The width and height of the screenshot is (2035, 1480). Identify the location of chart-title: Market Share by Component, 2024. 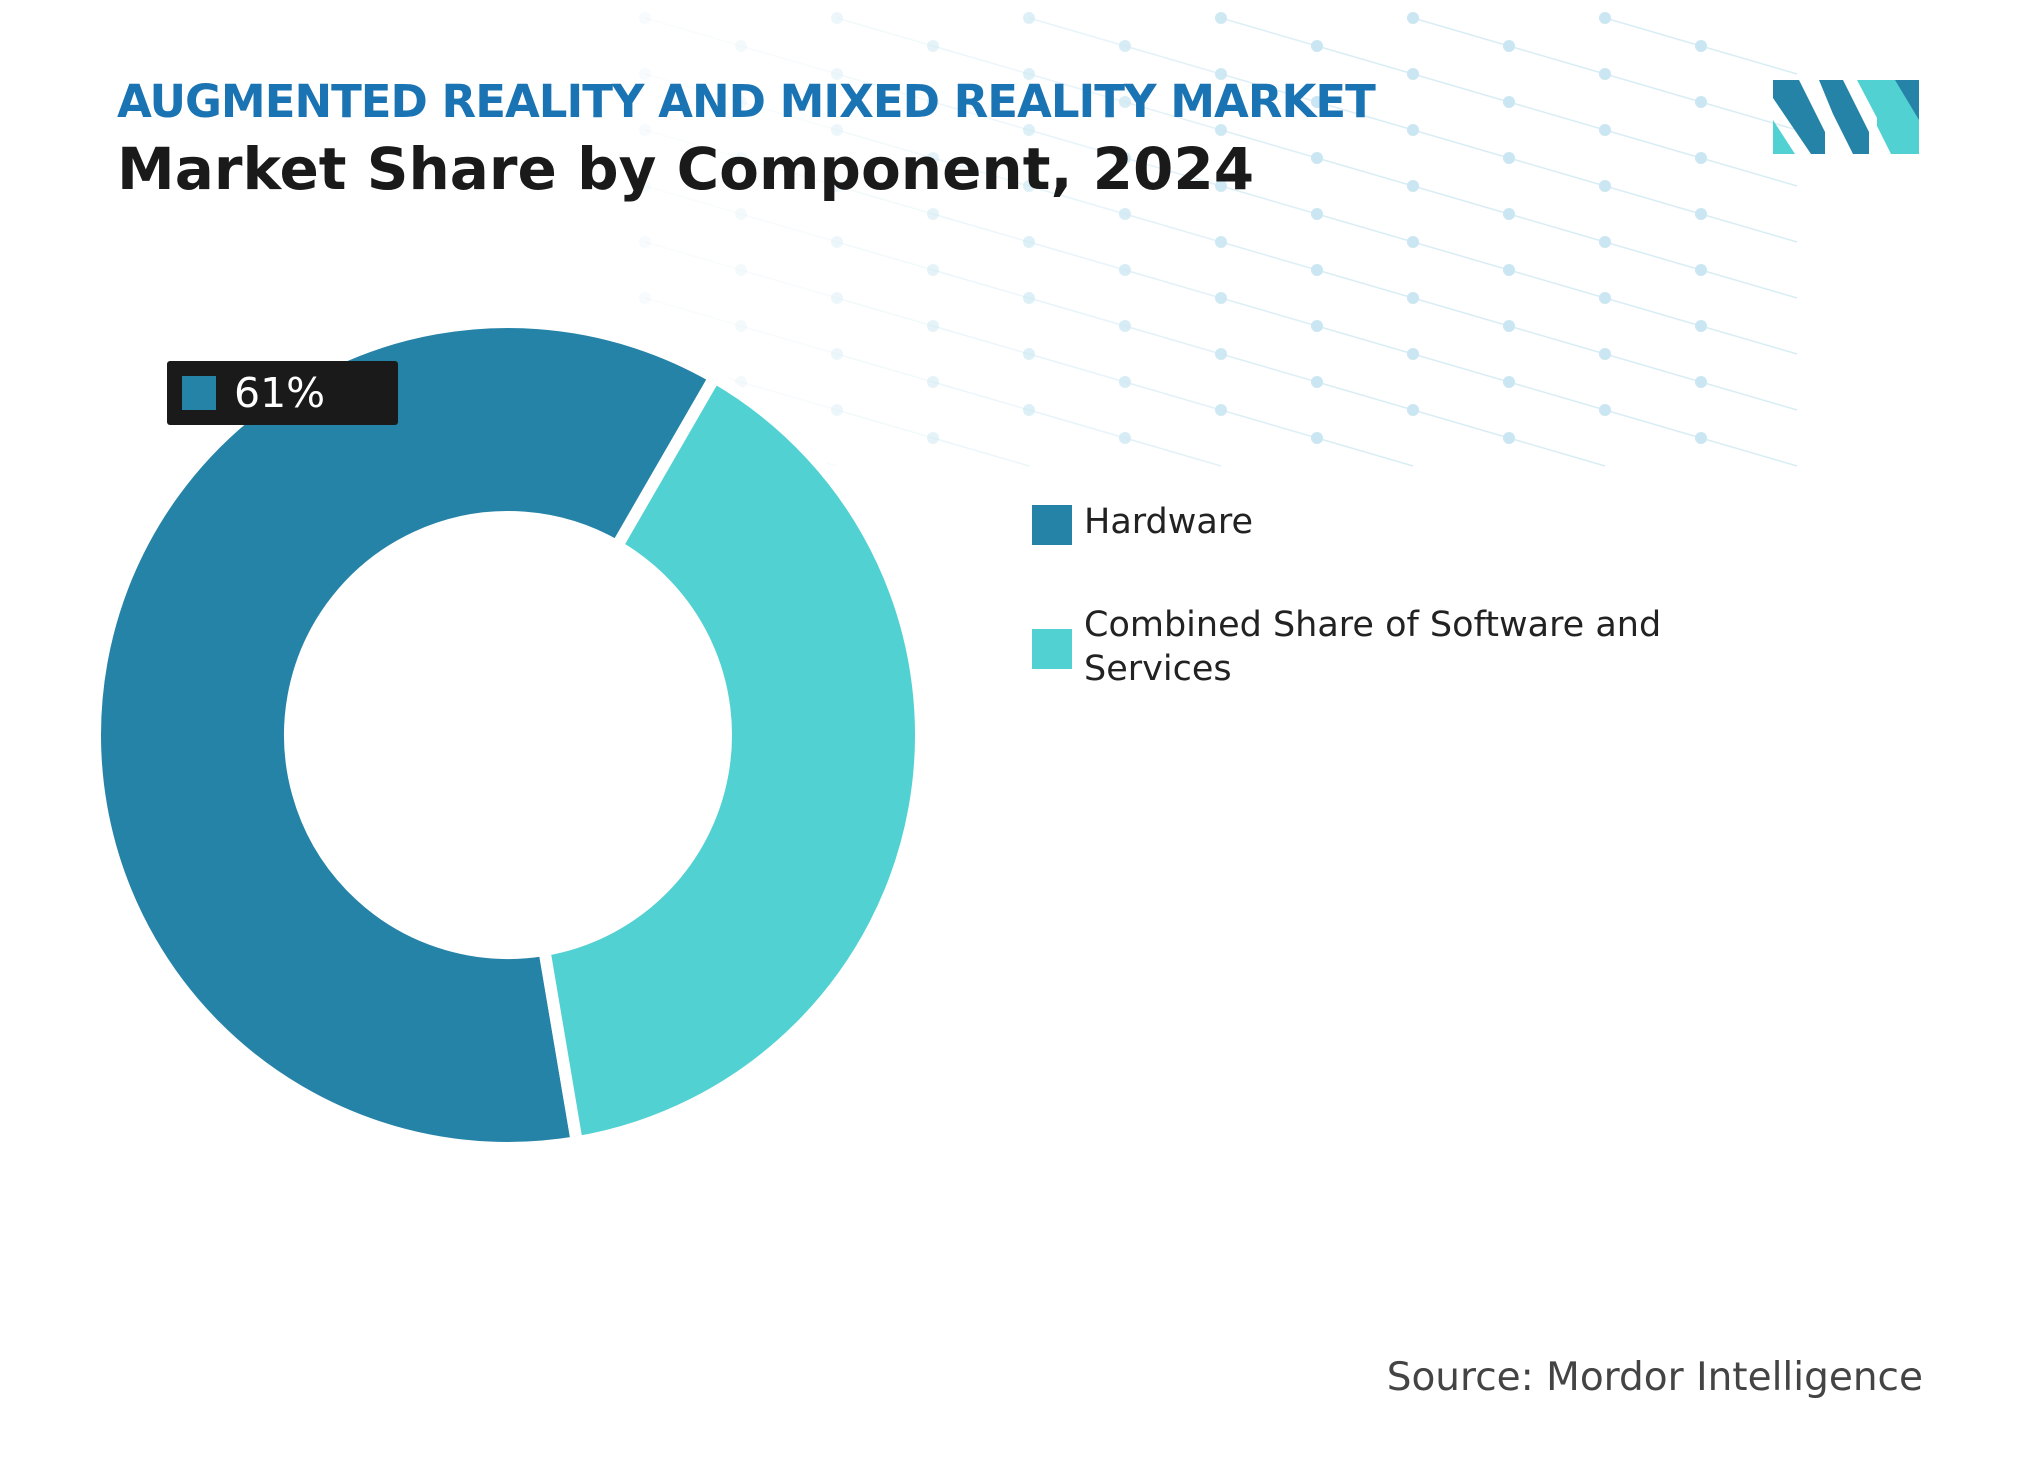
(686, 169).